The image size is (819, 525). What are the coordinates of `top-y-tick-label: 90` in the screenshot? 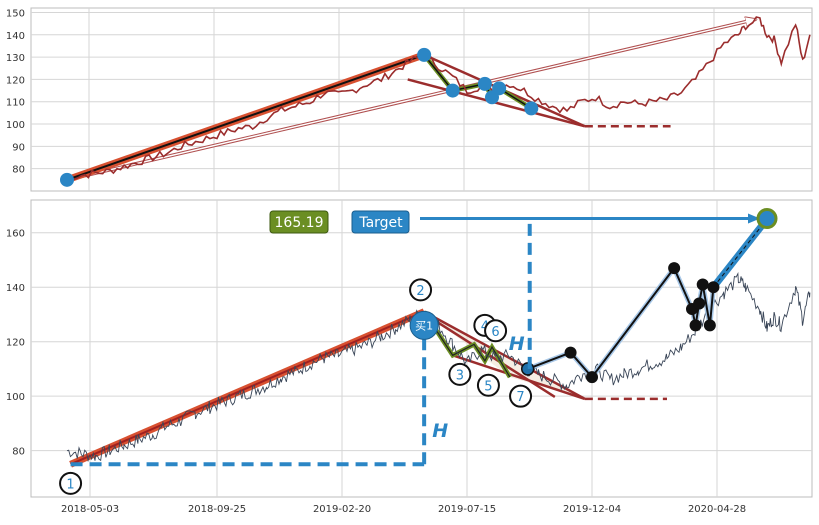 It's located at (18, 147).